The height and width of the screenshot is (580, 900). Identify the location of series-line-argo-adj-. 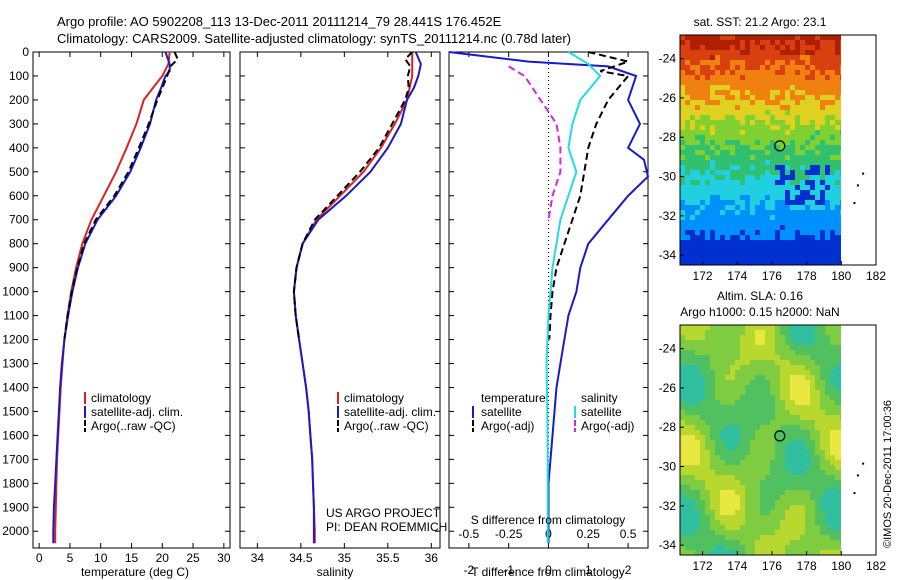
(535, 142).